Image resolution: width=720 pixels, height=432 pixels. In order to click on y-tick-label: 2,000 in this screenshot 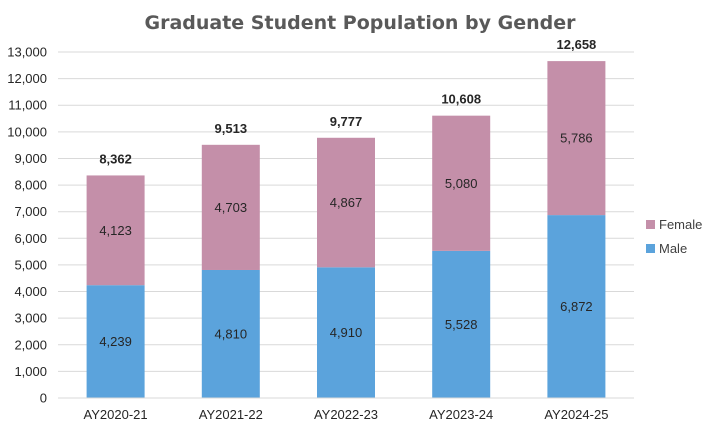, I will do `click(30, 344)`.